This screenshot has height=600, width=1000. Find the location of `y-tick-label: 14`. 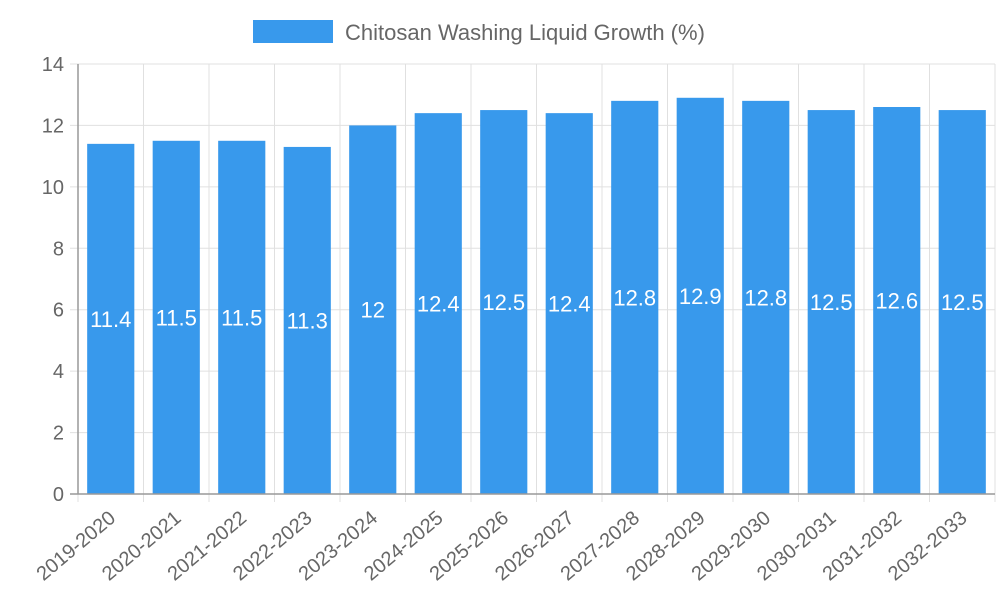

y-tick-label: 14 is located at coordinates (53, 65).